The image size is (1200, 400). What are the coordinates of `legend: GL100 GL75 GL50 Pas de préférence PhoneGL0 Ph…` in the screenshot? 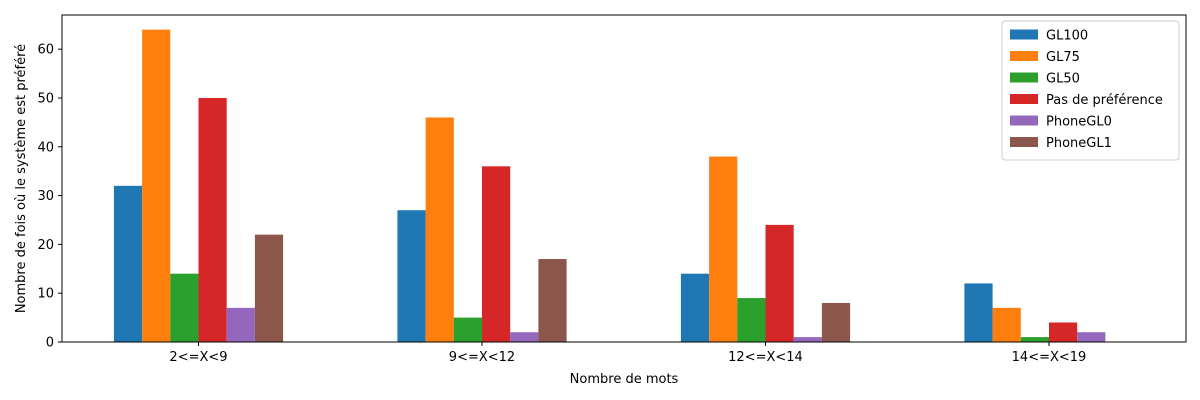 It's located at (1090, 90).